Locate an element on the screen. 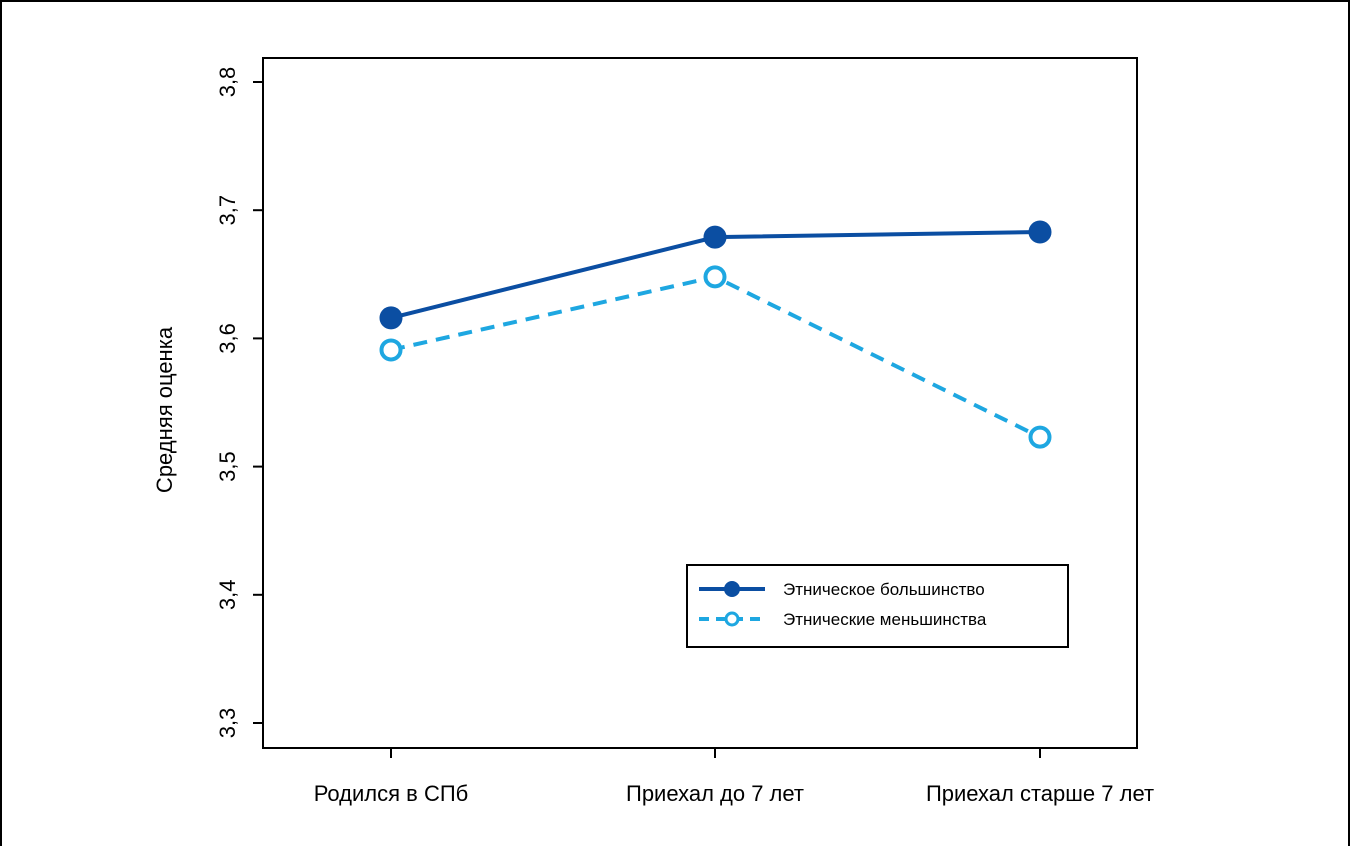 The height and width of the screenshot is (846, 1350). y-tick-label-4: 3,7 is located at coordinates (227, 210).